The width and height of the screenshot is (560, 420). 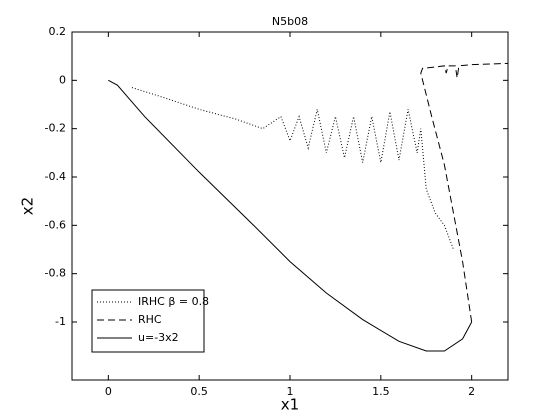 I want to click on x-tick-label: 0.5, so click(x=199, y=391).